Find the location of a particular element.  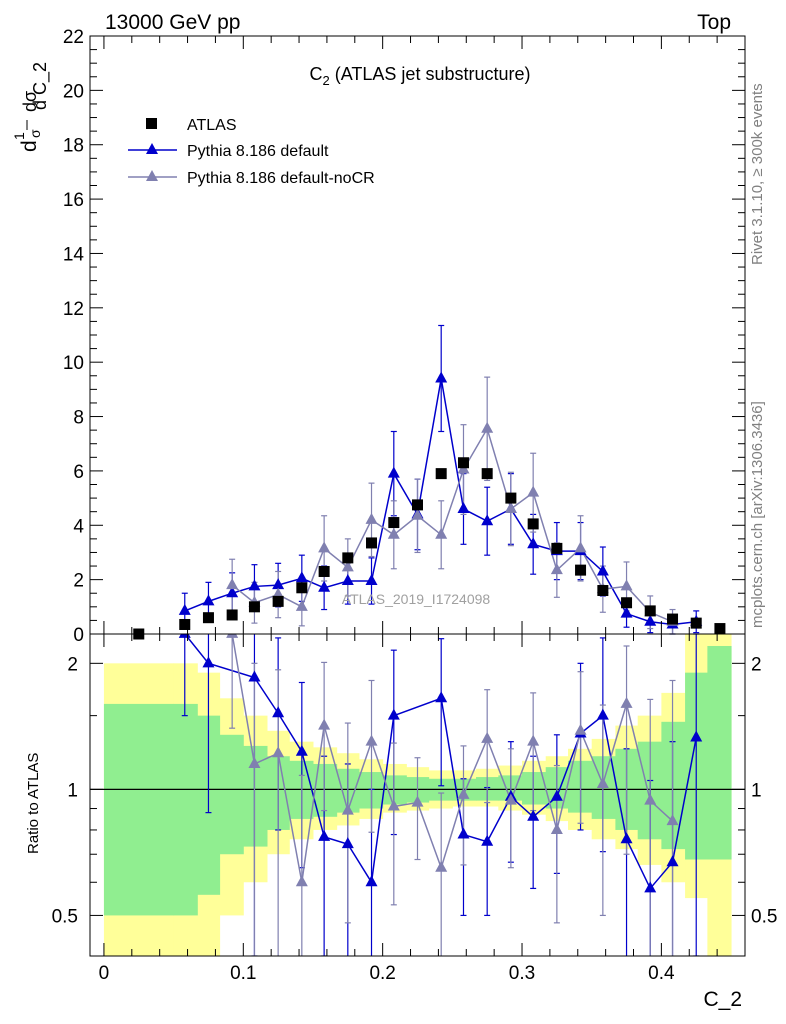

legend-marker-nocr is located at coordinates (152, 175).